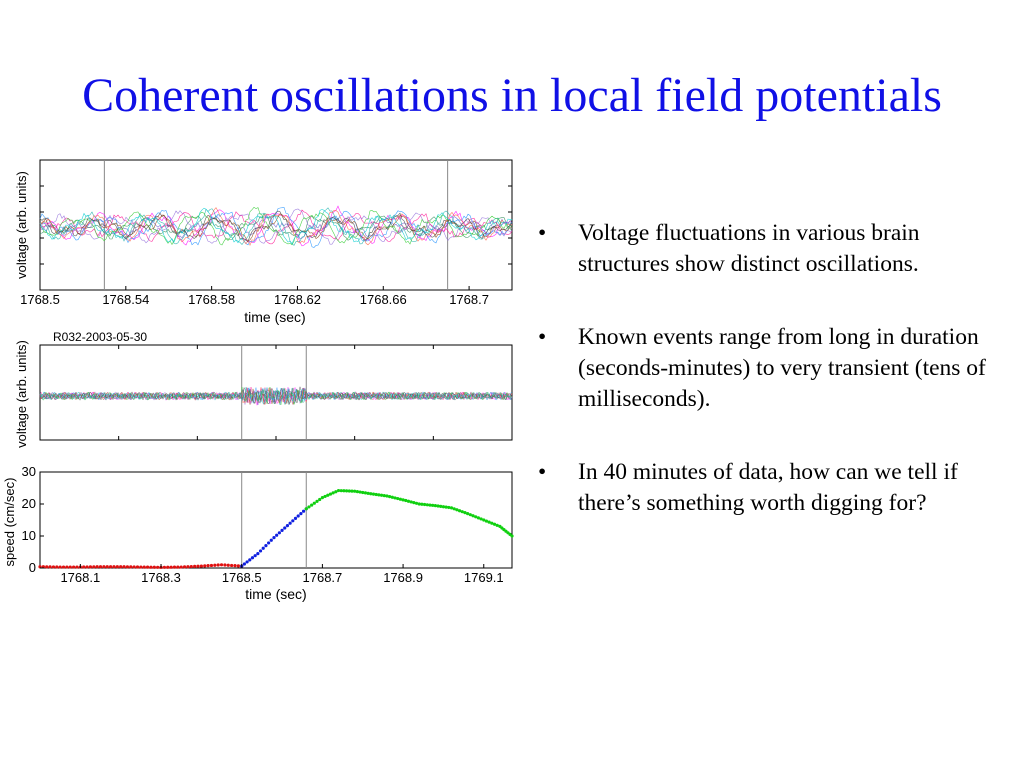 This screenshot has width=1024, height=768. I want to click on x-tick-label: 1768.62, so click(297, 299).